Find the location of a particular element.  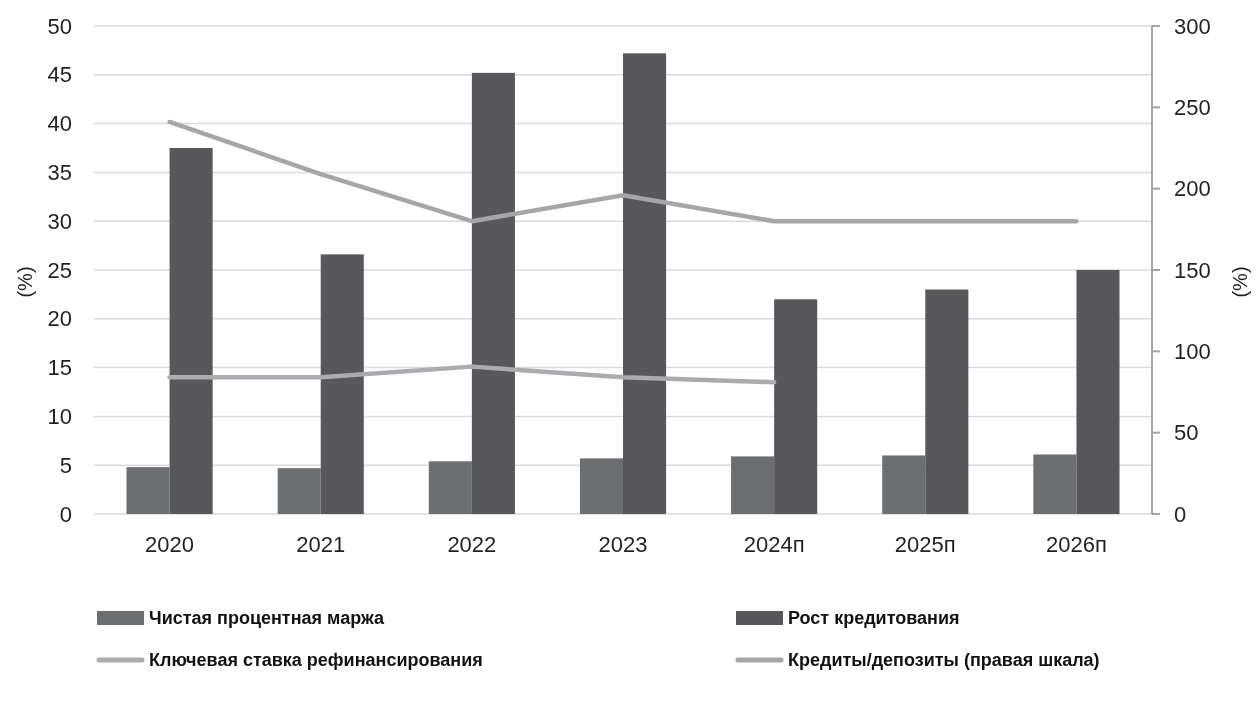

legend-label: Рост кредитования is located at coordinates (874, 618).